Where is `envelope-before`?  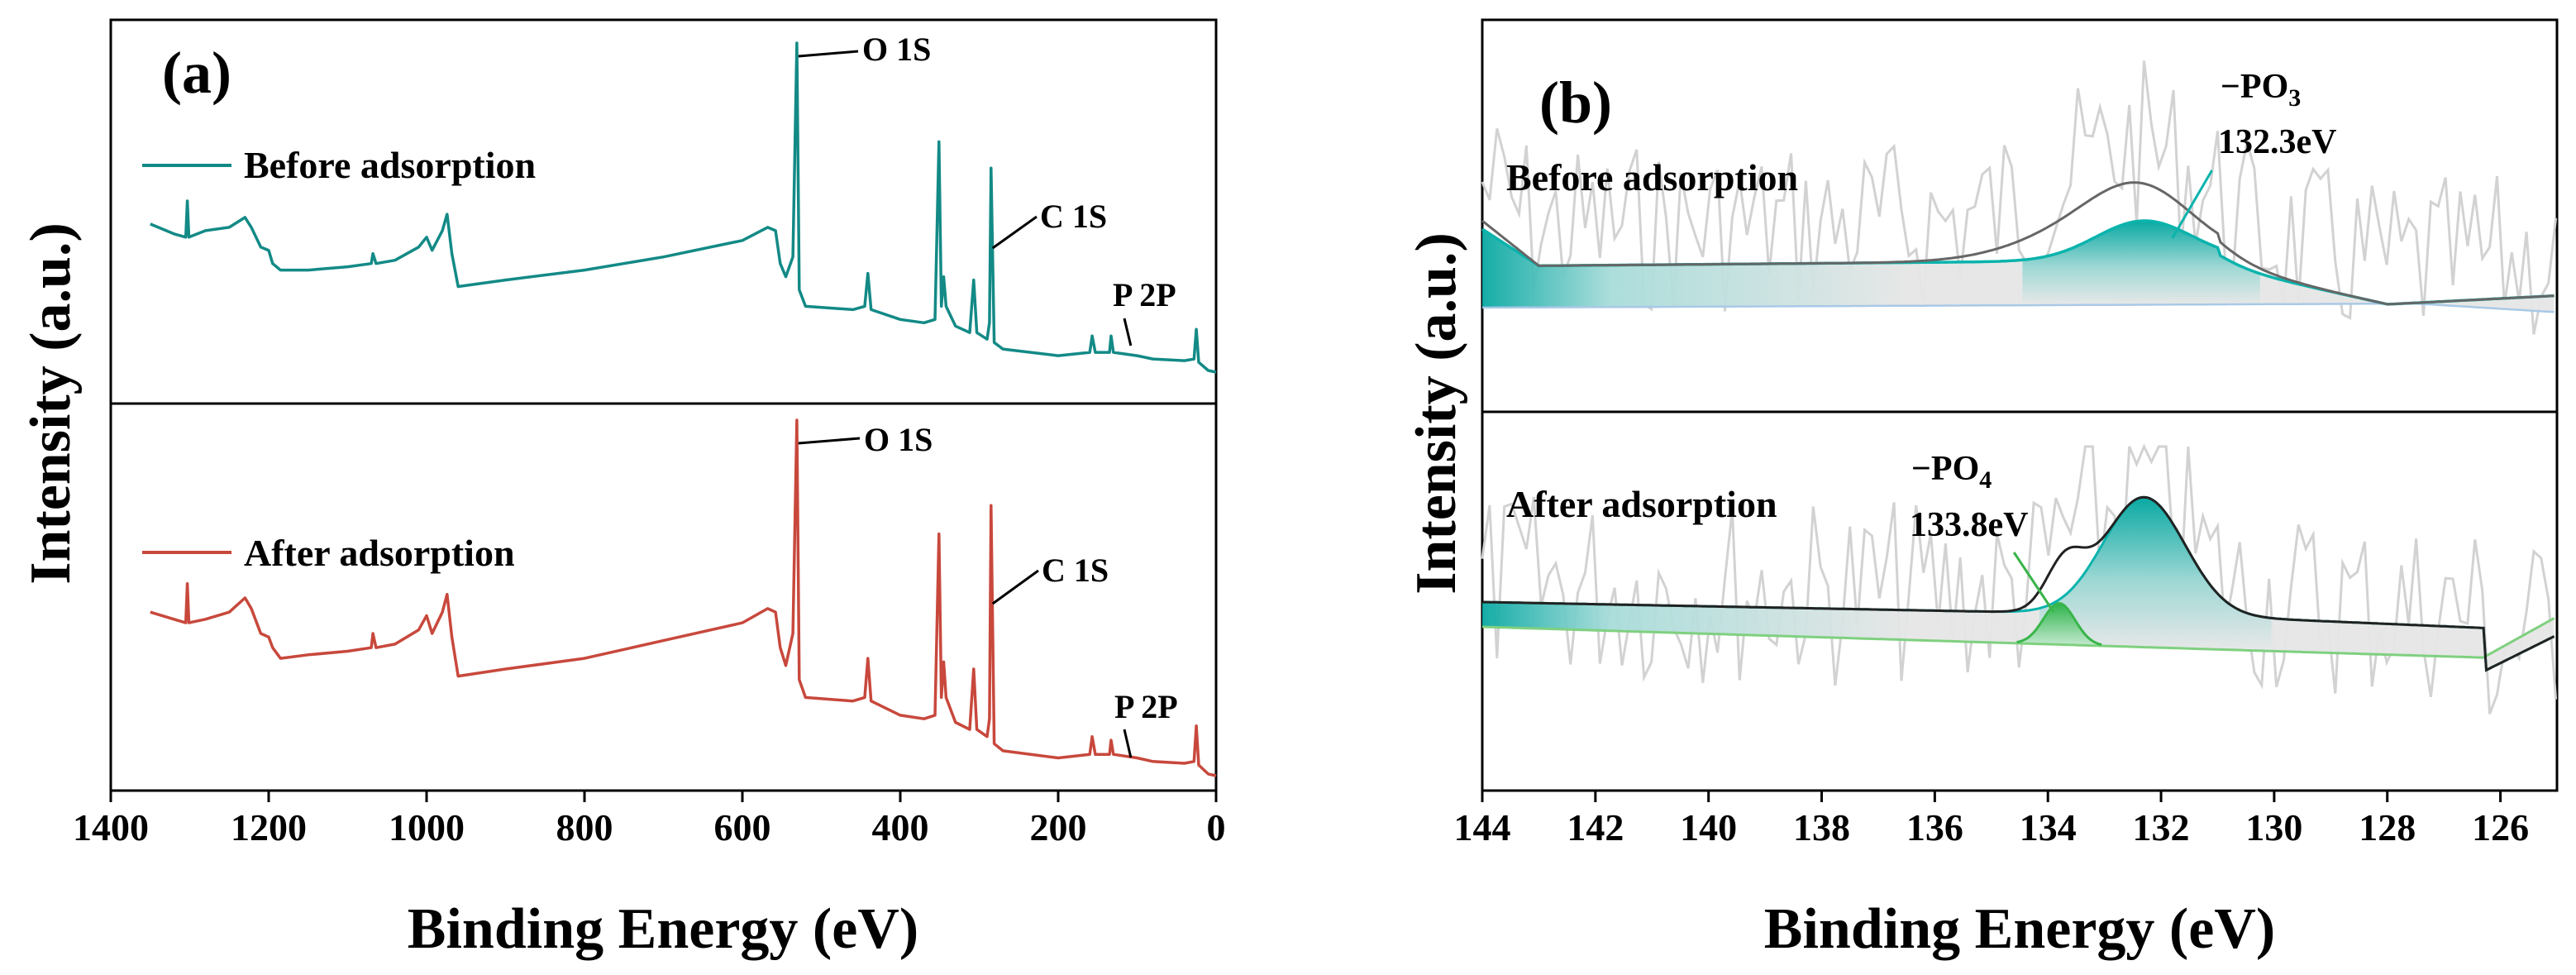 envelope-before is located at coordinates (2018, 243).